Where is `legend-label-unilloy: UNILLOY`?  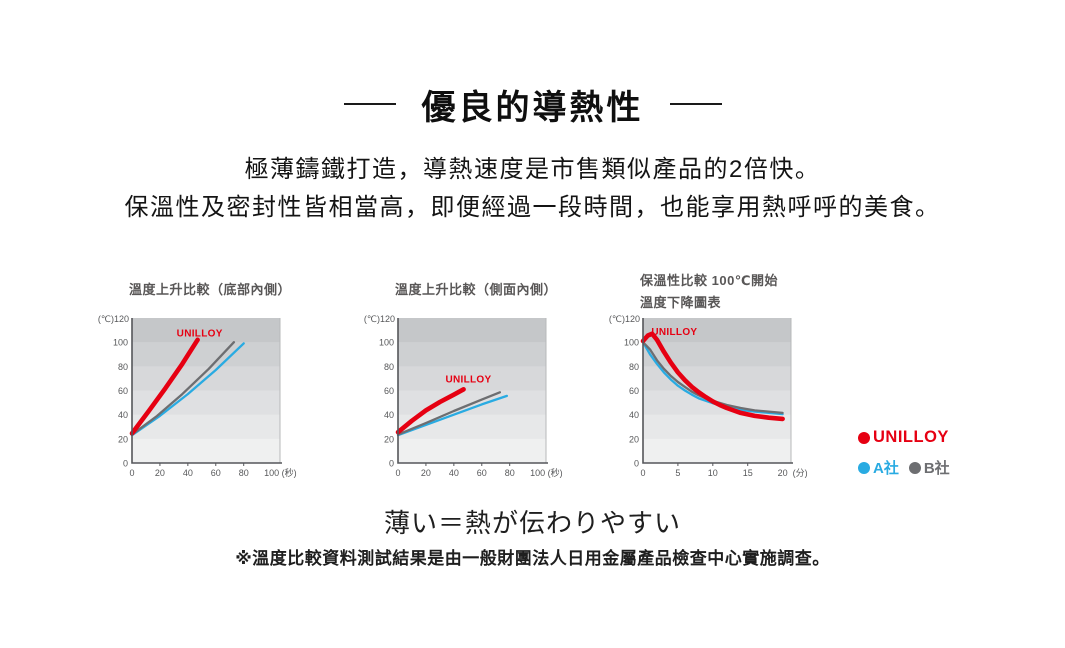 legend-label-unilloy: UNILLOY is located at coordinates (911, 437).